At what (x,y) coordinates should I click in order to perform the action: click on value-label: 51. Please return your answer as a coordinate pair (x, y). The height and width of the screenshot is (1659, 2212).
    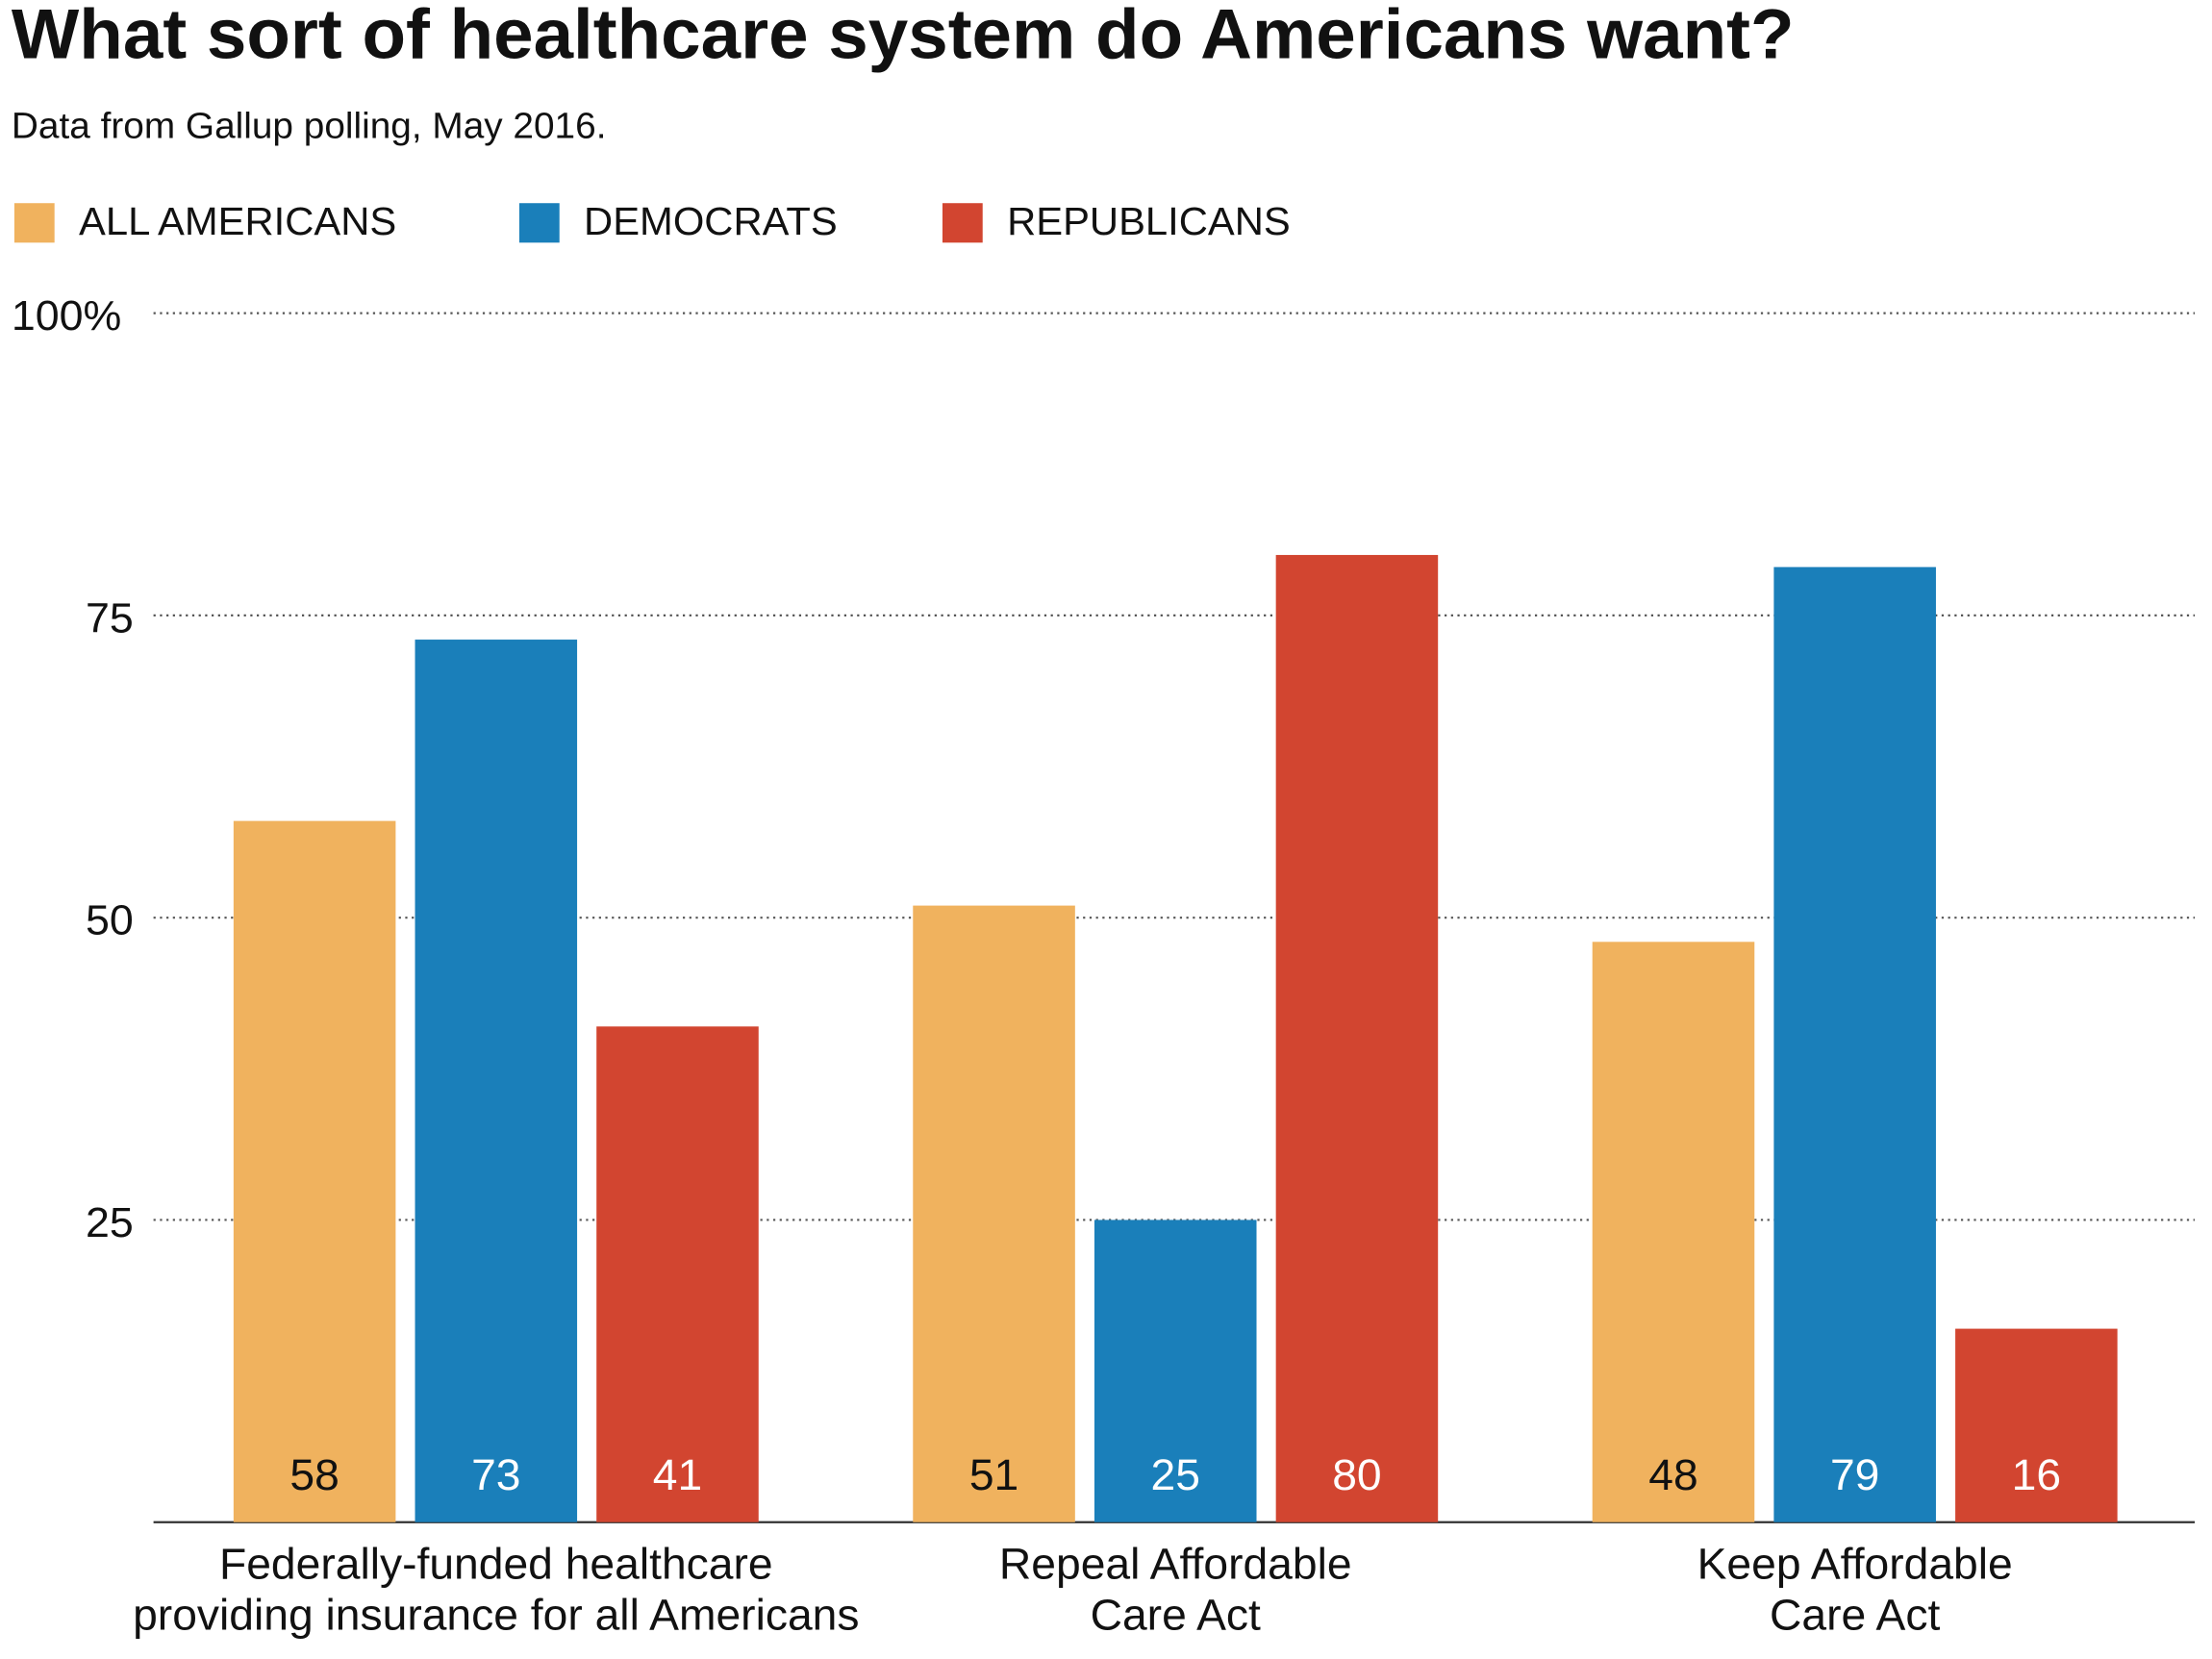
    Looking at the image, I should click on (993, 1475).